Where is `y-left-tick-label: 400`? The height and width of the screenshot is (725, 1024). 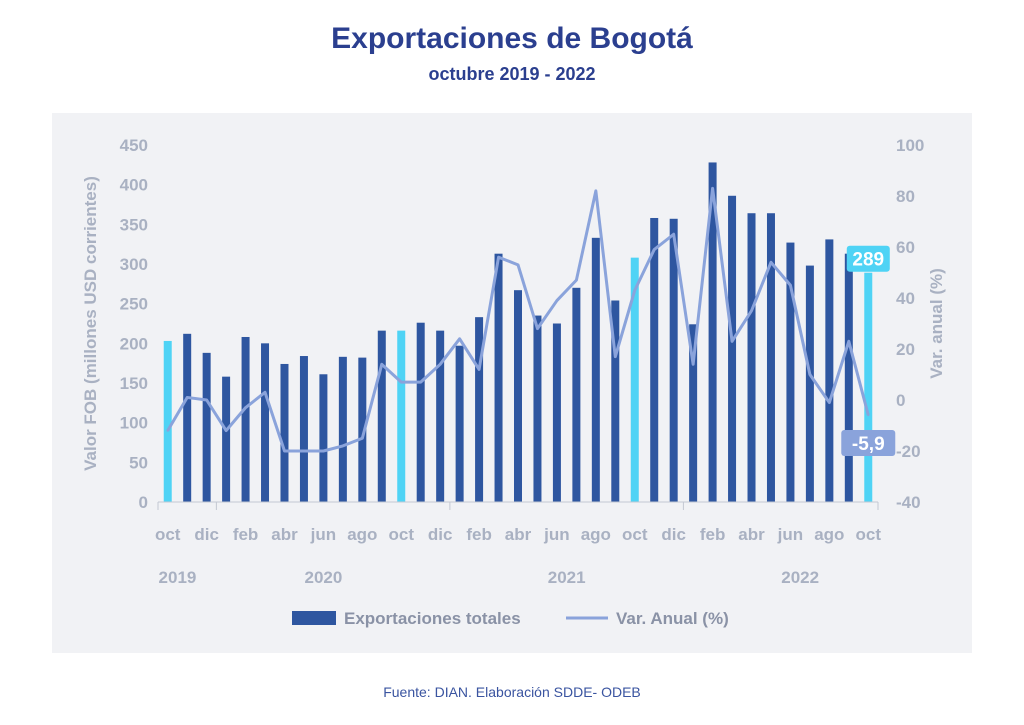
y-left-tick-label: 400 is located at coordinates (134, 185).